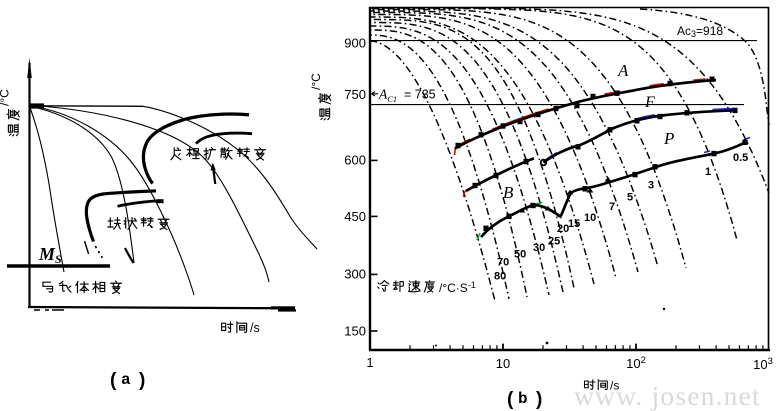  What do you see at coordinates (503, 263) in the screenshot?
I see `svg-text: 70` at bounding box center [503, 263].